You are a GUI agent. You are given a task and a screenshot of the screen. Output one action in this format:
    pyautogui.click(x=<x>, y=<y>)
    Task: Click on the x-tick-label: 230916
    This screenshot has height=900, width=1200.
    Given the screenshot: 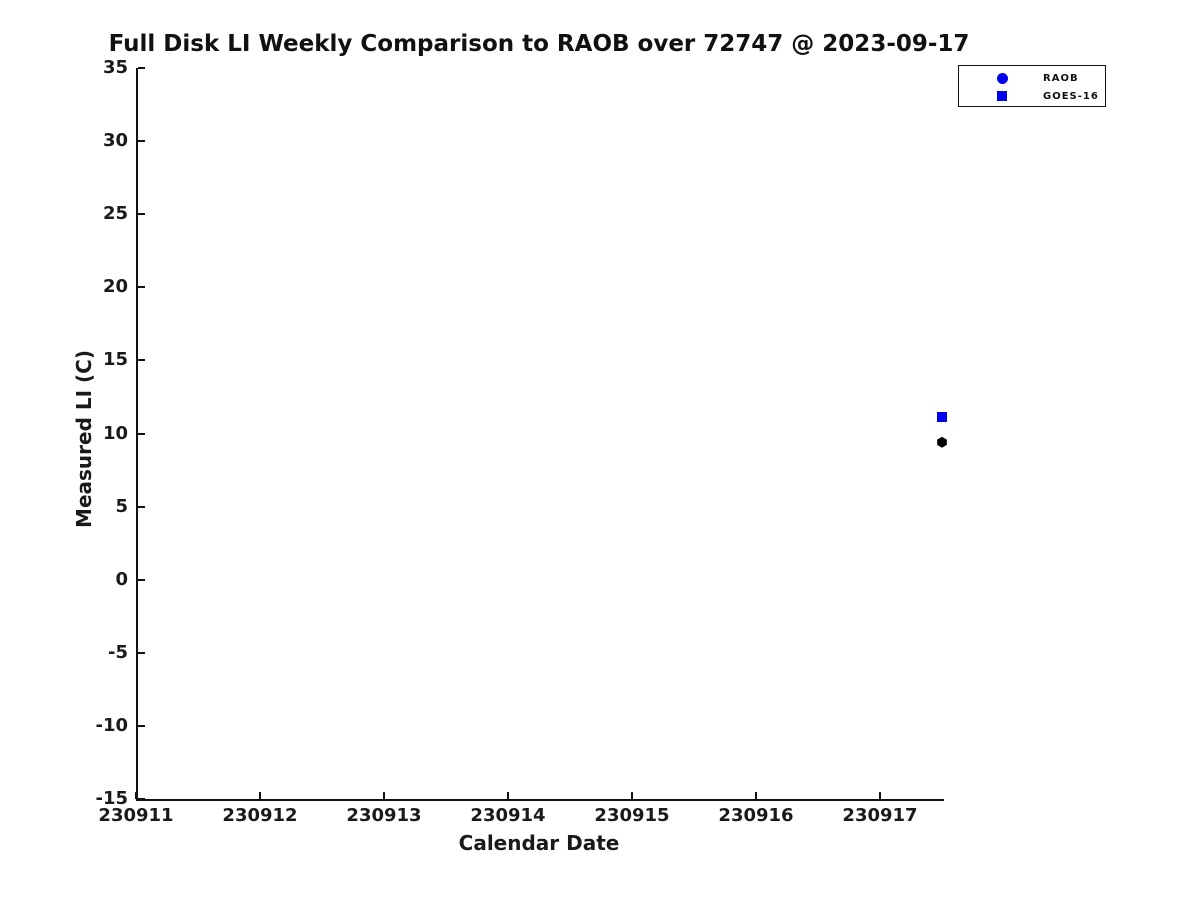 What is the action you would take?
    pyautogui.click(x=756, y=815)
    